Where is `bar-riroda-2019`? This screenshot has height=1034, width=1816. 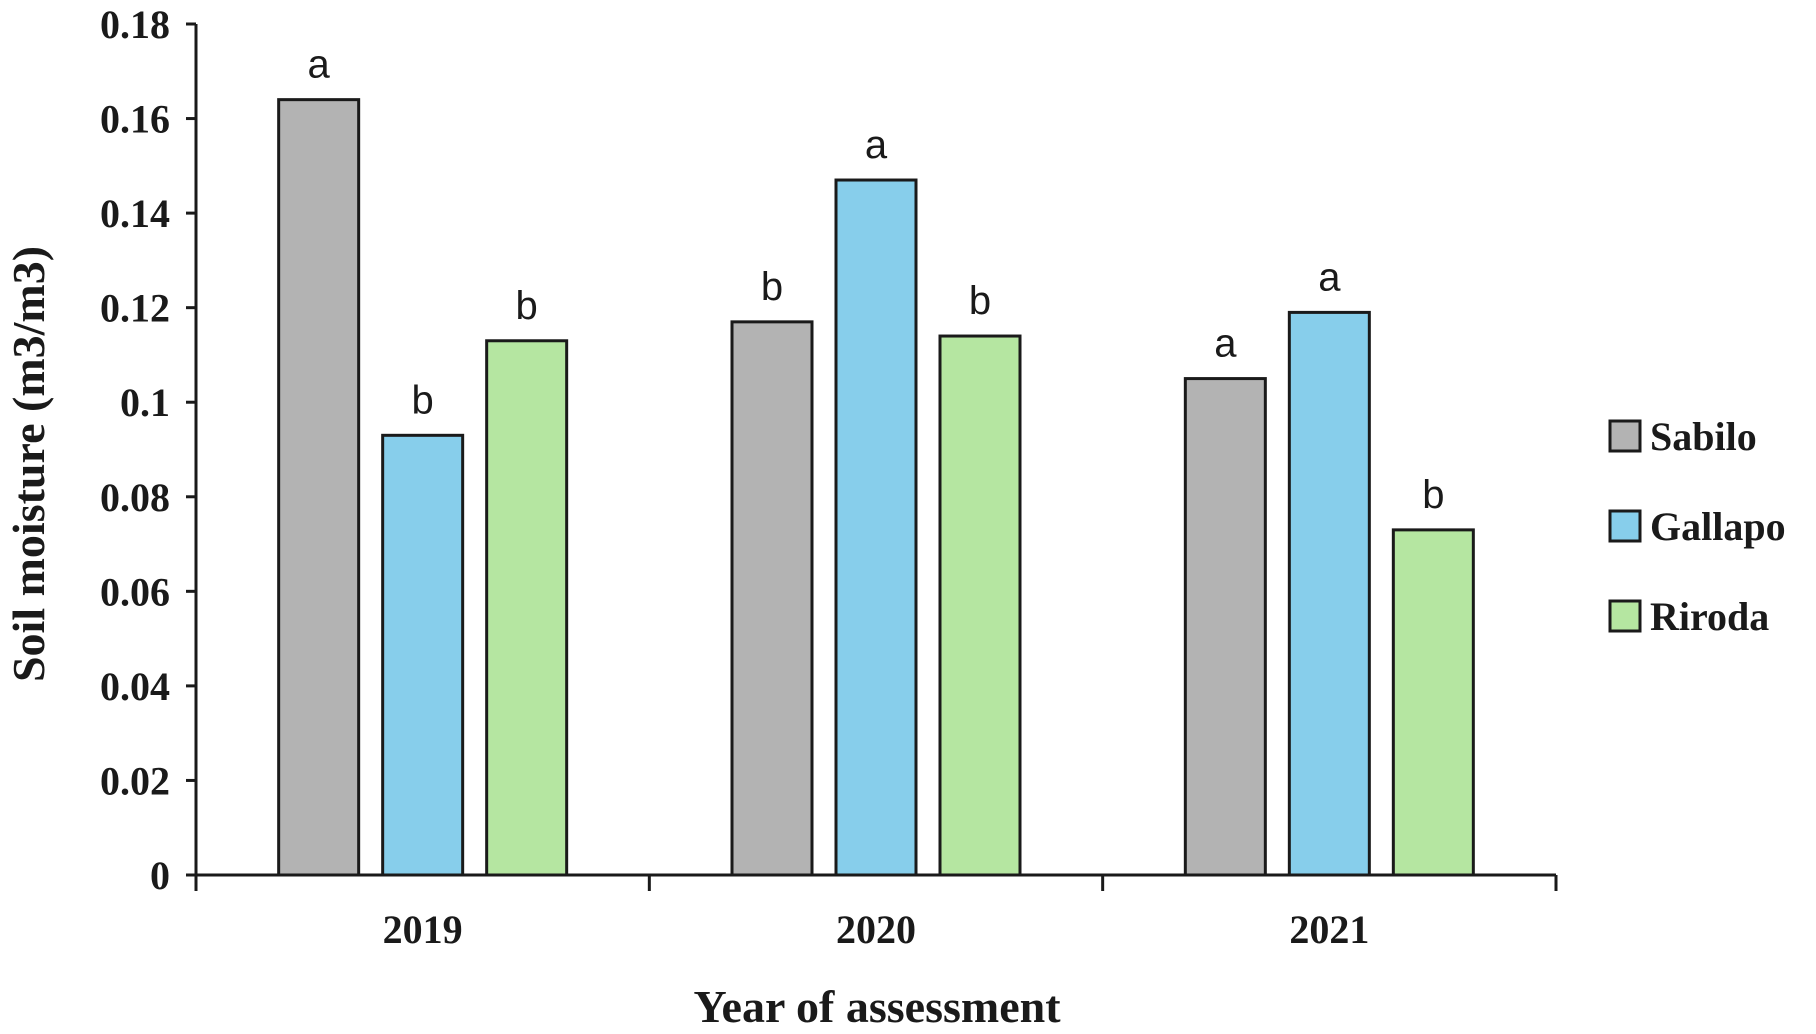 bar-riroda-2019 is located at coordinates (527, 608).